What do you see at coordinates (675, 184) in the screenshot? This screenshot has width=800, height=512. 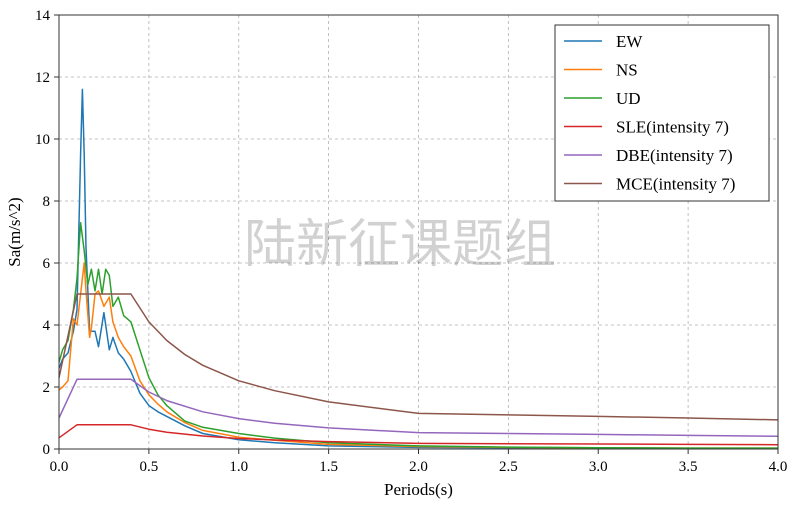 I see `legend-label: MCE(intensity 7)` at bounding box center [675, 184].